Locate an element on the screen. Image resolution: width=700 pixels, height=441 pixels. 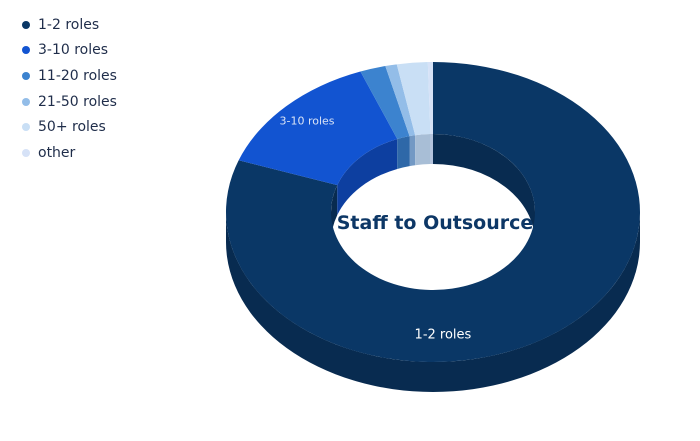
legend-label: 21-50 roles is located at coordinates (77, 101).